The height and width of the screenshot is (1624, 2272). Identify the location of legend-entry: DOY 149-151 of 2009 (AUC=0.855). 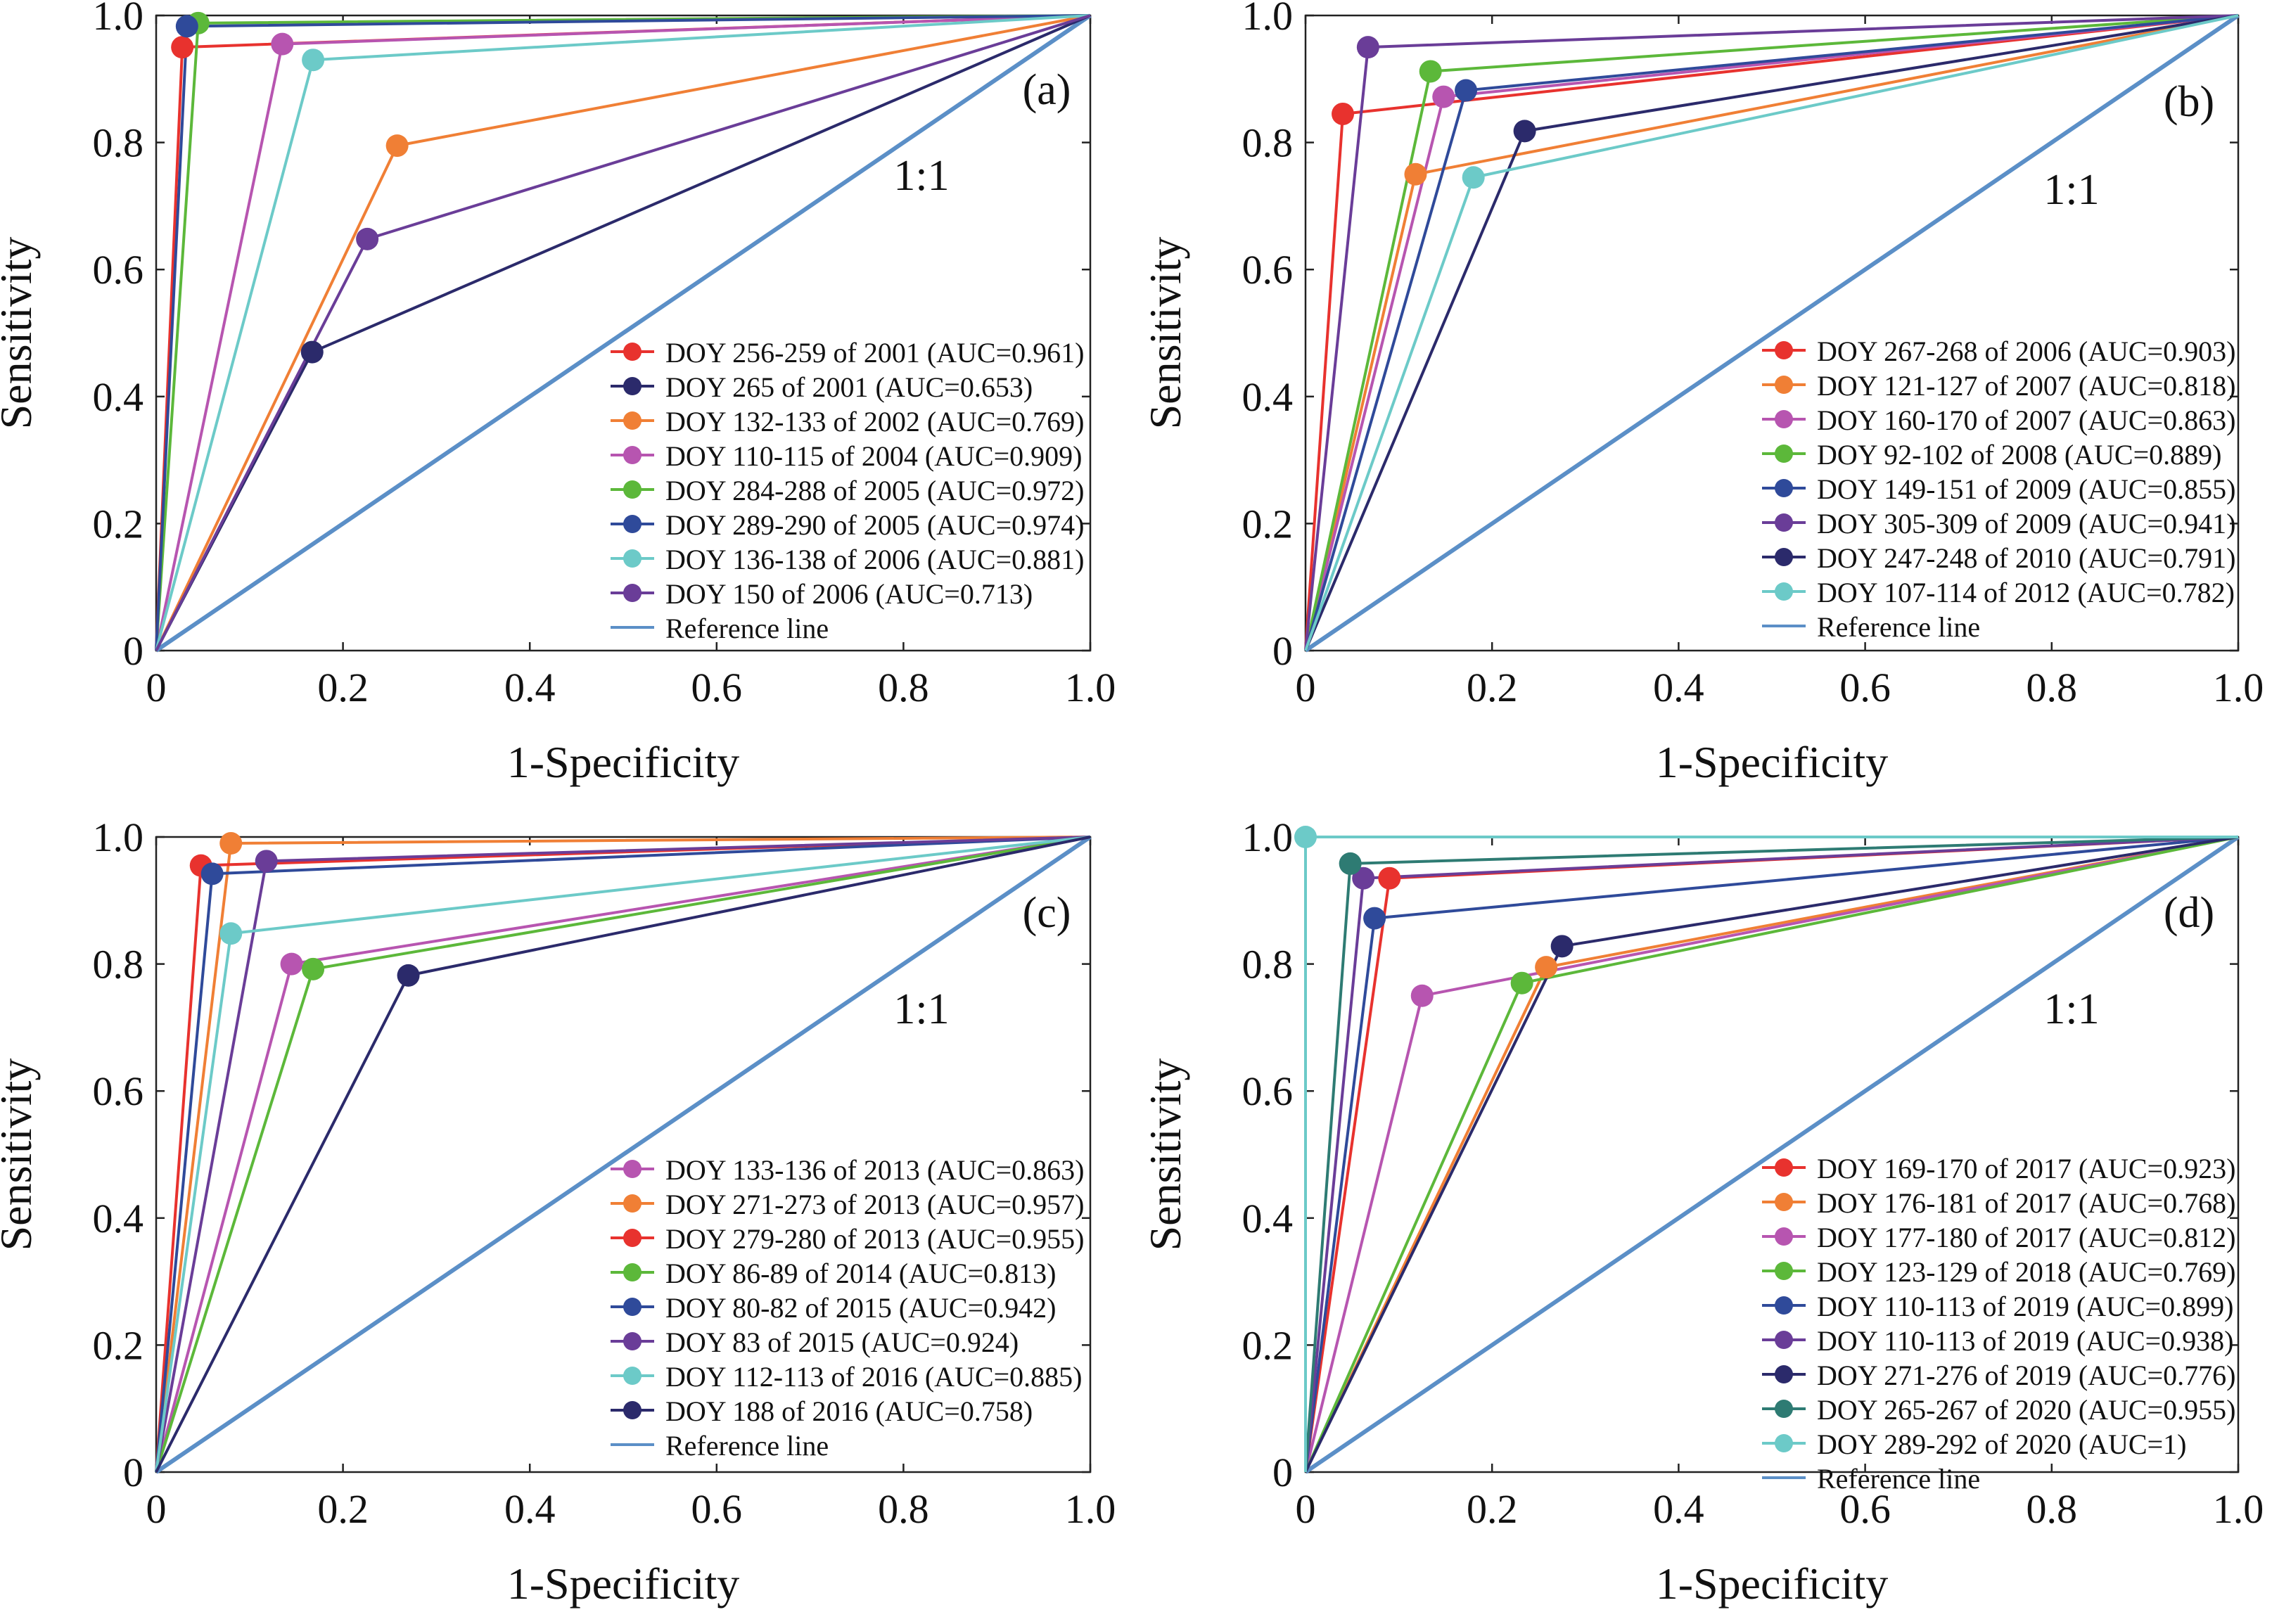
(2026, 489).